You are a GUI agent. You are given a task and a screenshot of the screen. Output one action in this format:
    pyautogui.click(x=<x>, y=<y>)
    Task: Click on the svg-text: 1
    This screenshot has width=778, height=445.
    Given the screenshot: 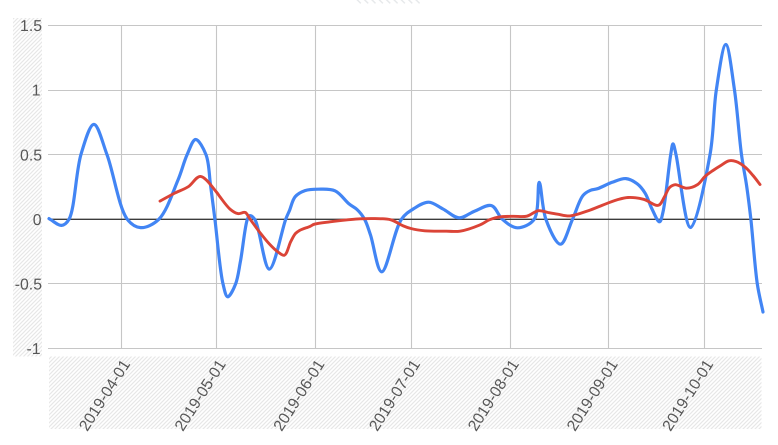 What is the action you would take?
    pyautogui.click(x=36, y=91)
    